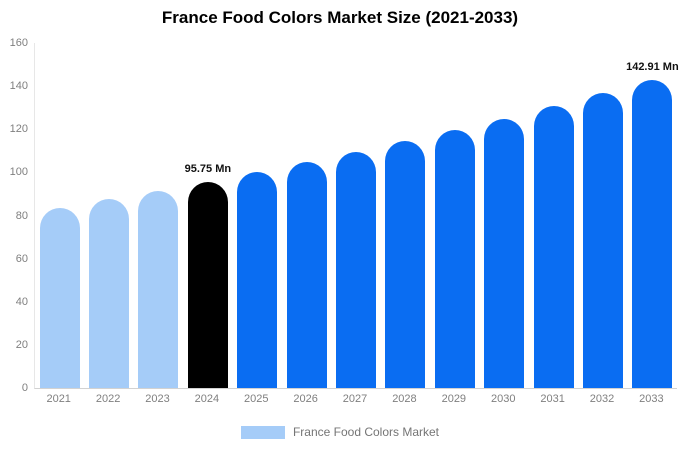 The image size is (680, 450). Describe the element at coordinates (157, 399) in the screenshot. I see `x-tick-label-2023: 2023` at that location.